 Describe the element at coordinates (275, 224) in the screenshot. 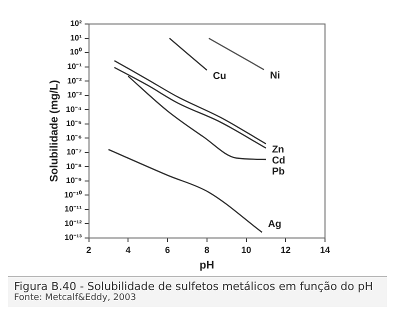

I see `series-label: Ag` at that location.